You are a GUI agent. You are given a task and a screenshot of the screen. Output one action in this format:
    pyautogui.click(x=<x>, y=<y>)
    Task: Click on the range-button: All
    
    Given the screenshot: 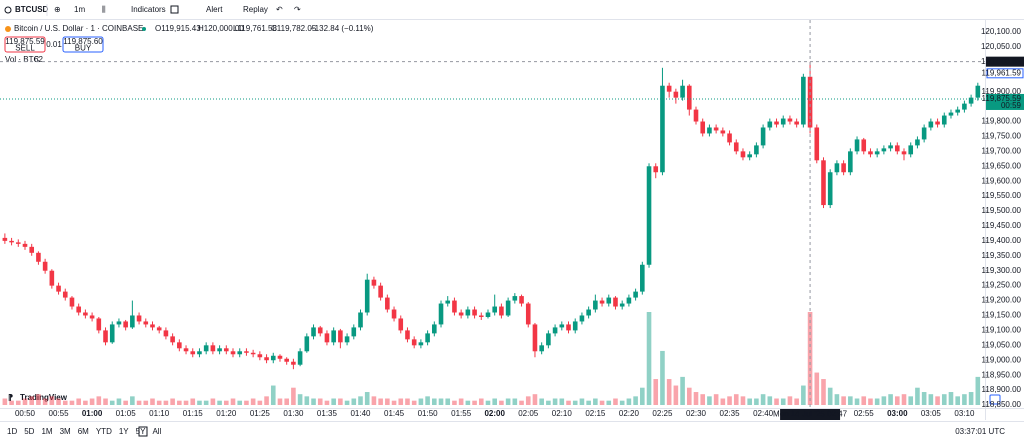 What is the action you would take?
    pyautogui.click(x=156, y=431)
    